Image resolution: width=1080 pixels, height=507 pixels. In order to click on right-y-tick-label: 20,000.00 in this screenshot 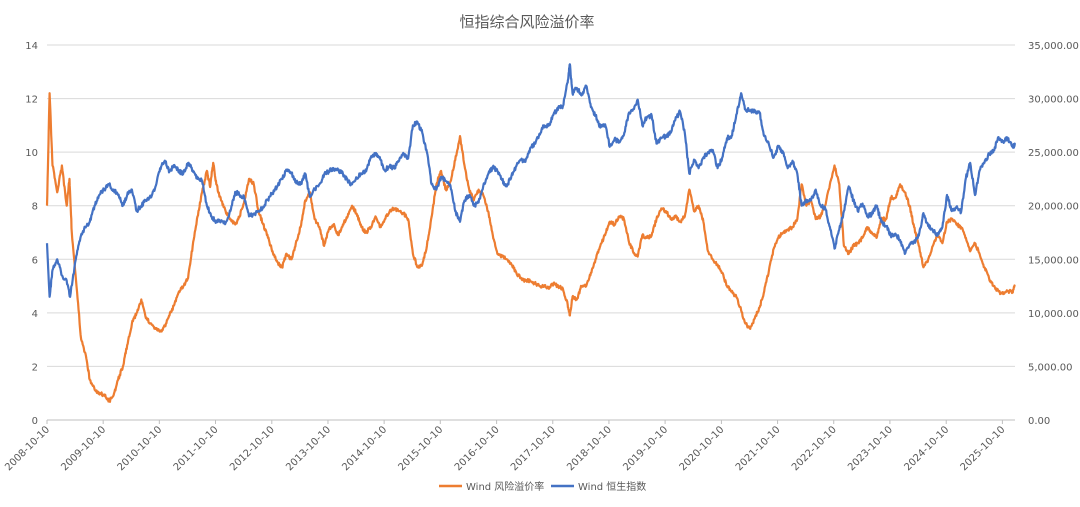, I will do `click(1053, 207)`.